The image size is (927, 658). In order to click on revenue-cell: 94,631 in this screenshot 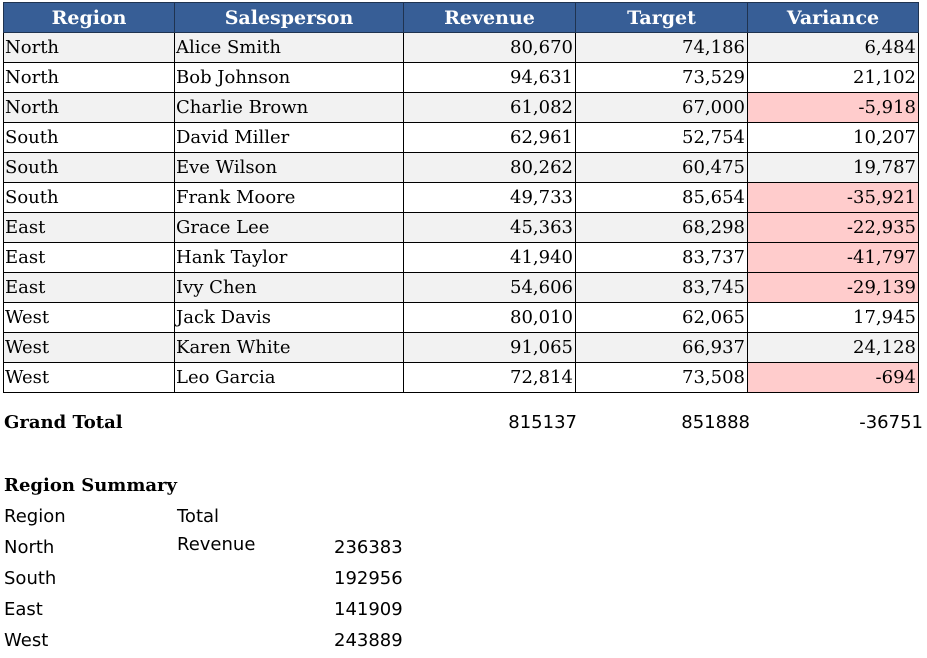, I will do `click(489, 77)`.